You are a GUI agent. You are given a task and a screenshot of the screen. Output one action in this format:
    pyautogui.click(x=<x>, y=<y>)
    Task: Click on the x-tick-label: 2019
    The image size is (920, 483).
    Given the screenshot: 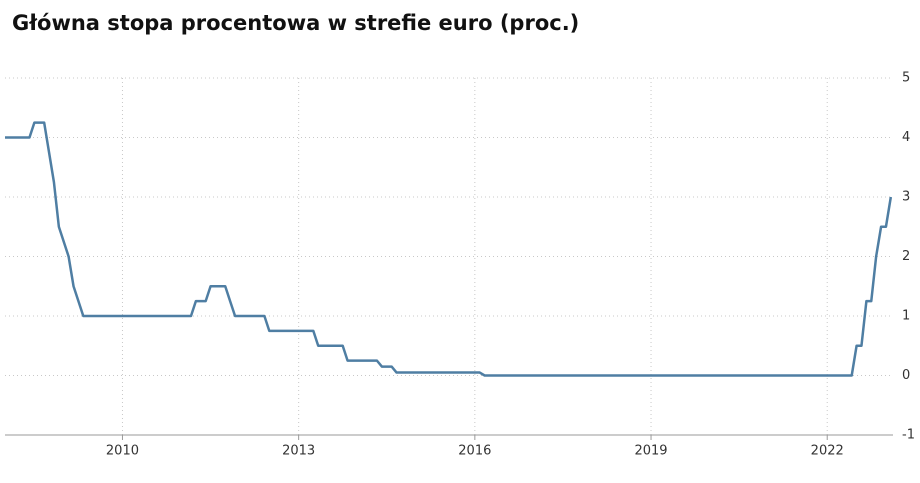 What is the action you would take?
    pyautogui.click(x=650, y=451)
    